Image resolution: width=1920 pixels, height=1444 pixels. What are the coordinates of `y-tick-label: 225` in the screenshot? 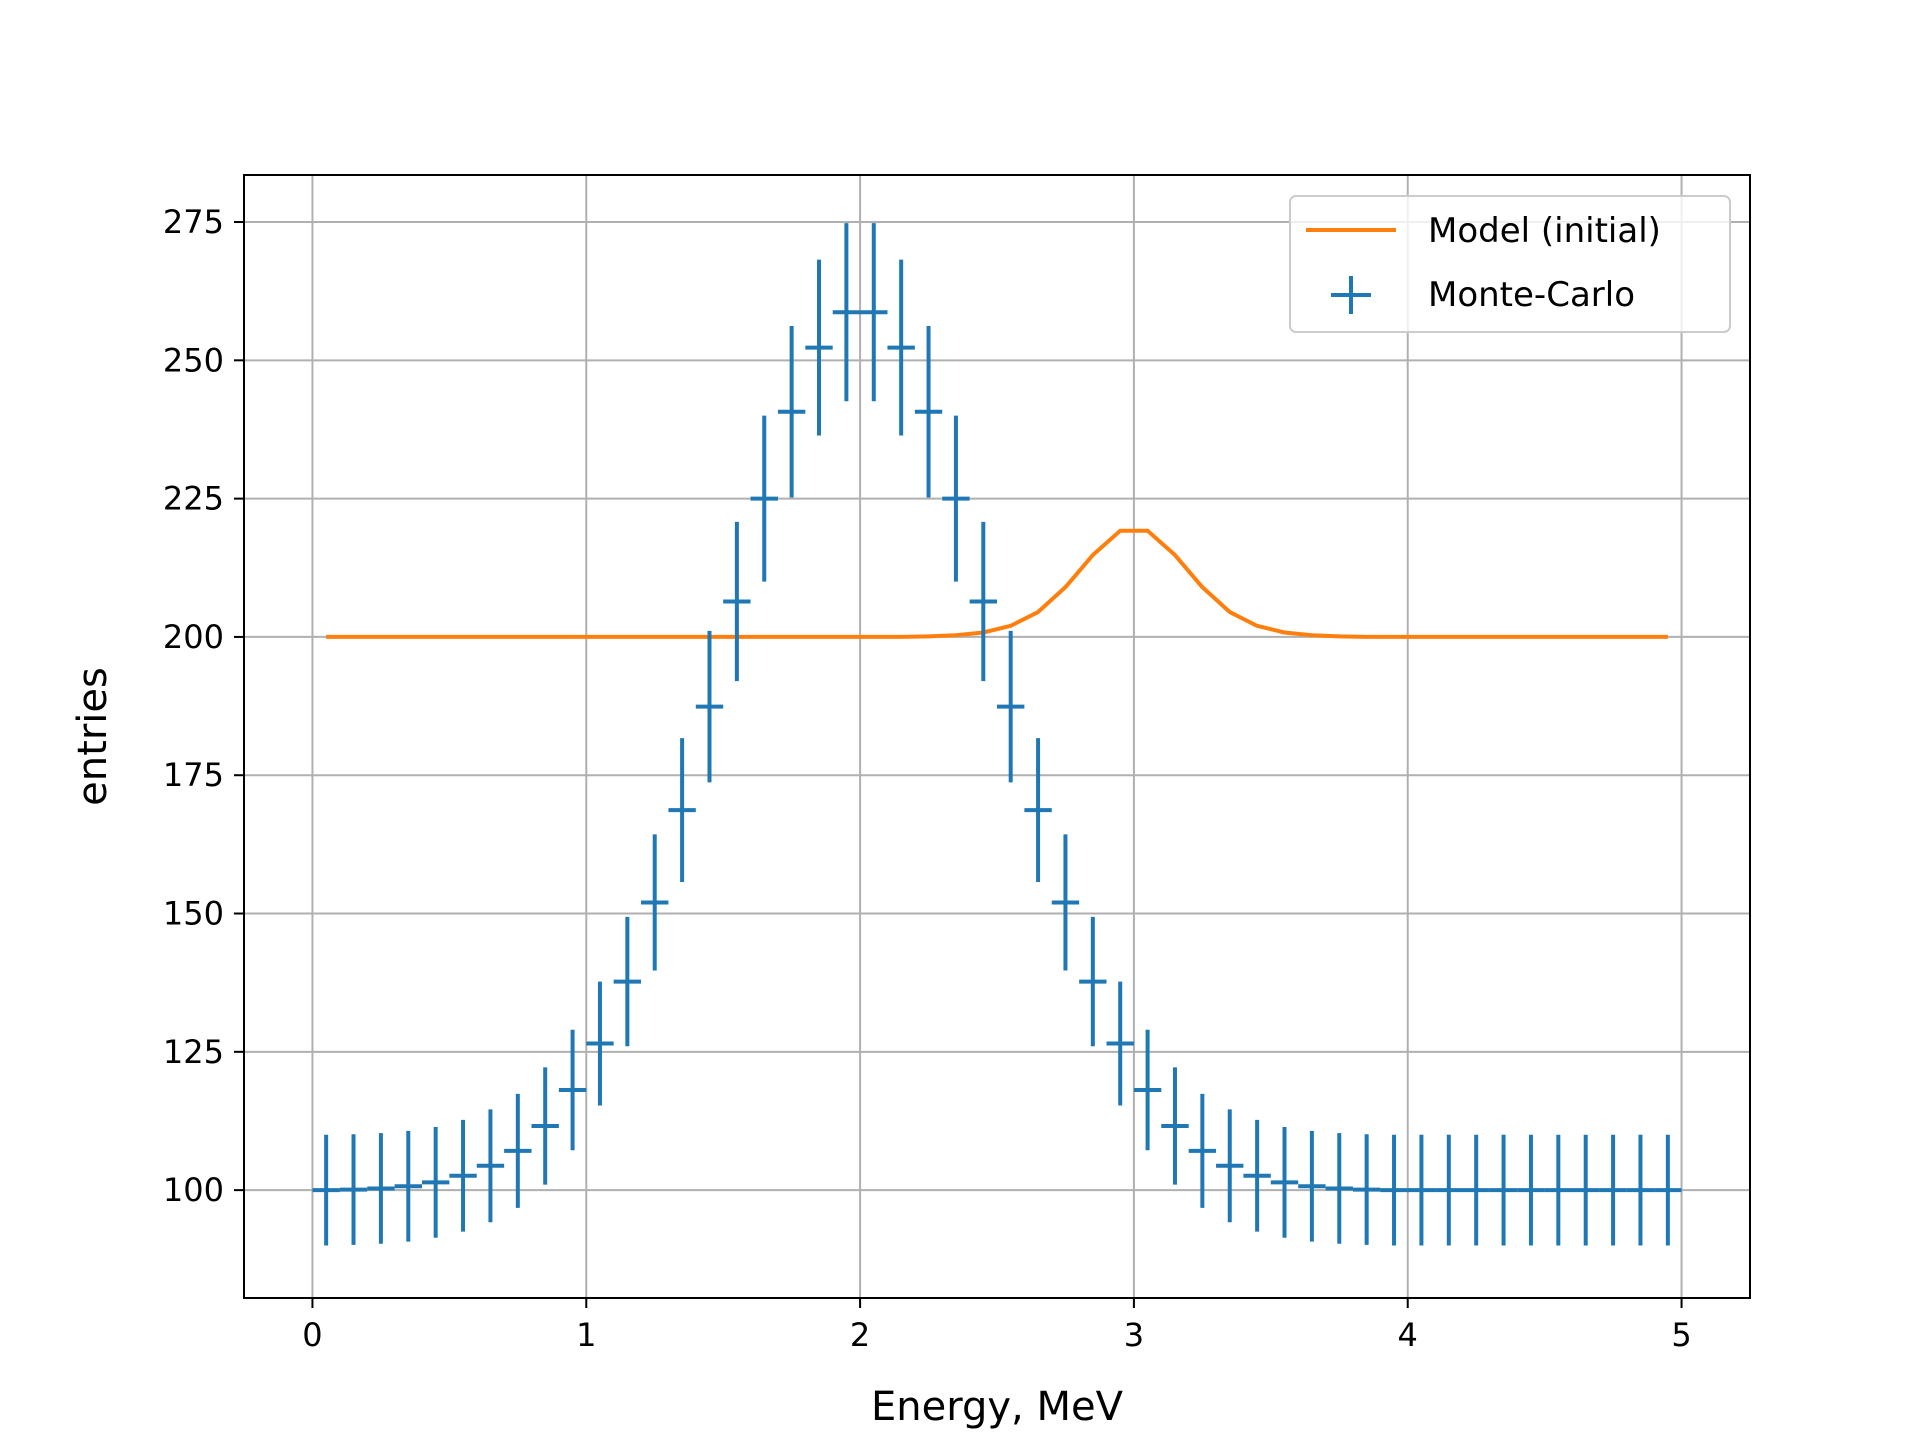 It's located at (193, 499).